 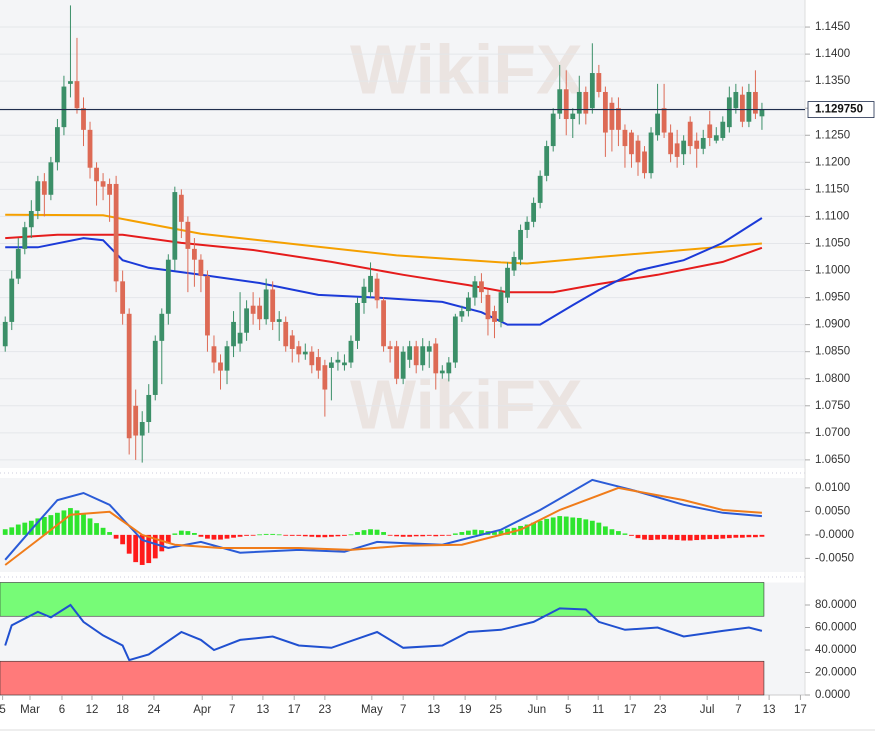 What do you see at coordinates (598, 710) in the screenshot?
I see `x-tick-label: 11` at bounding box center [598, 710].